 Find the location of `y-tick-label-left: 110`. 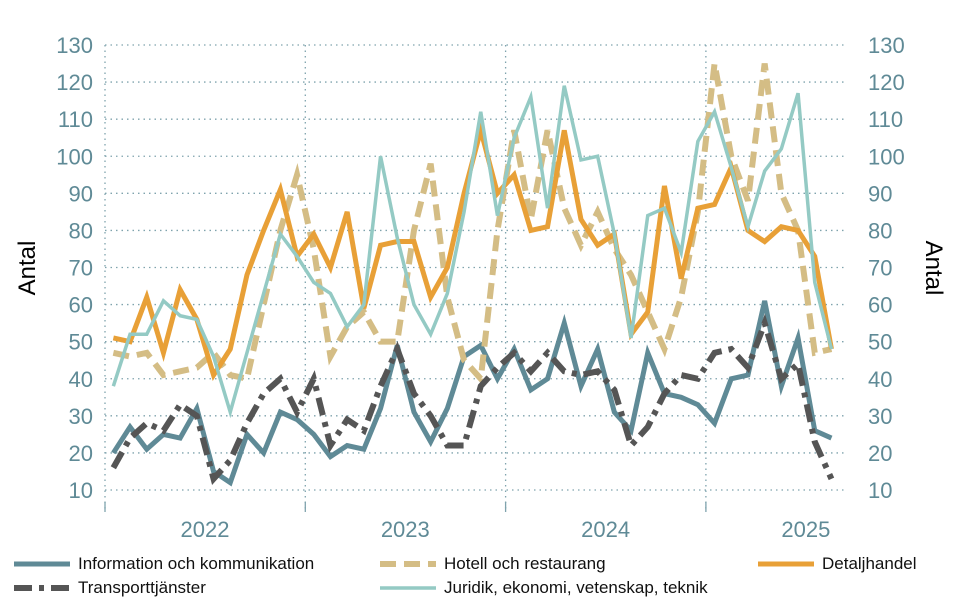

y-tick-label-left: 110 is located at coordinates (75, 119).